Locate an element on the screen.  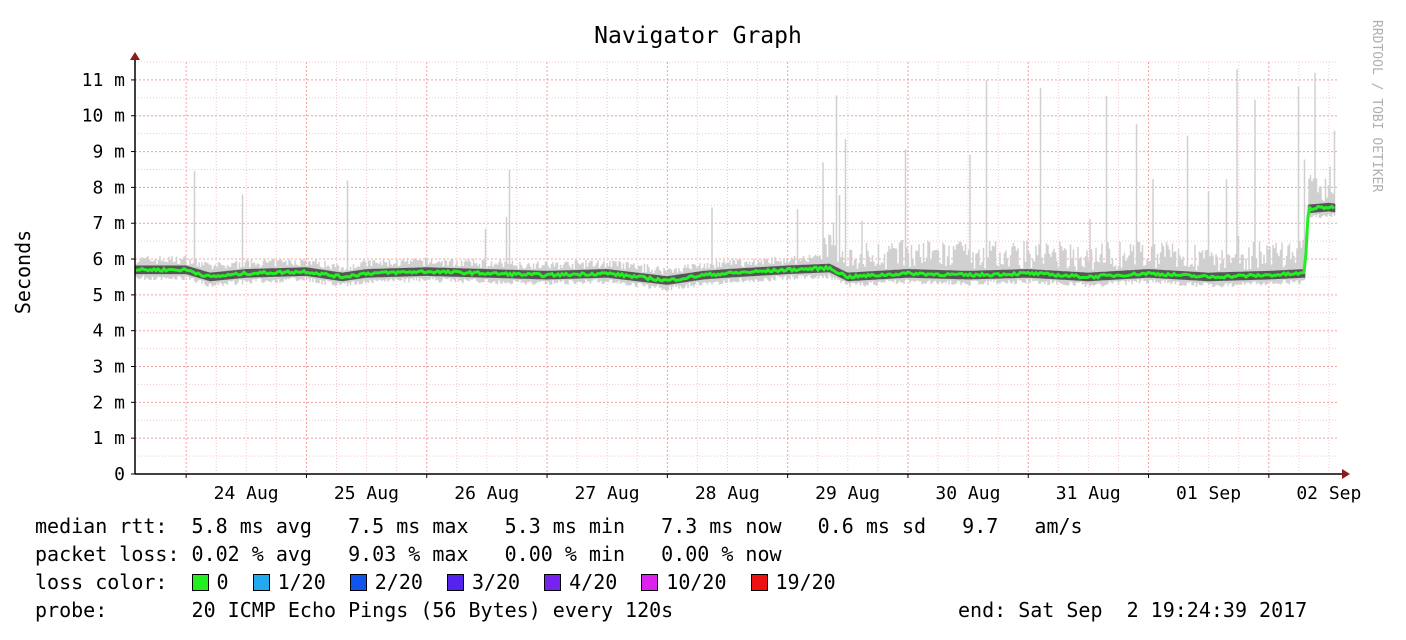
y-tick-label: 1 m is located at coordinates (108, 438).